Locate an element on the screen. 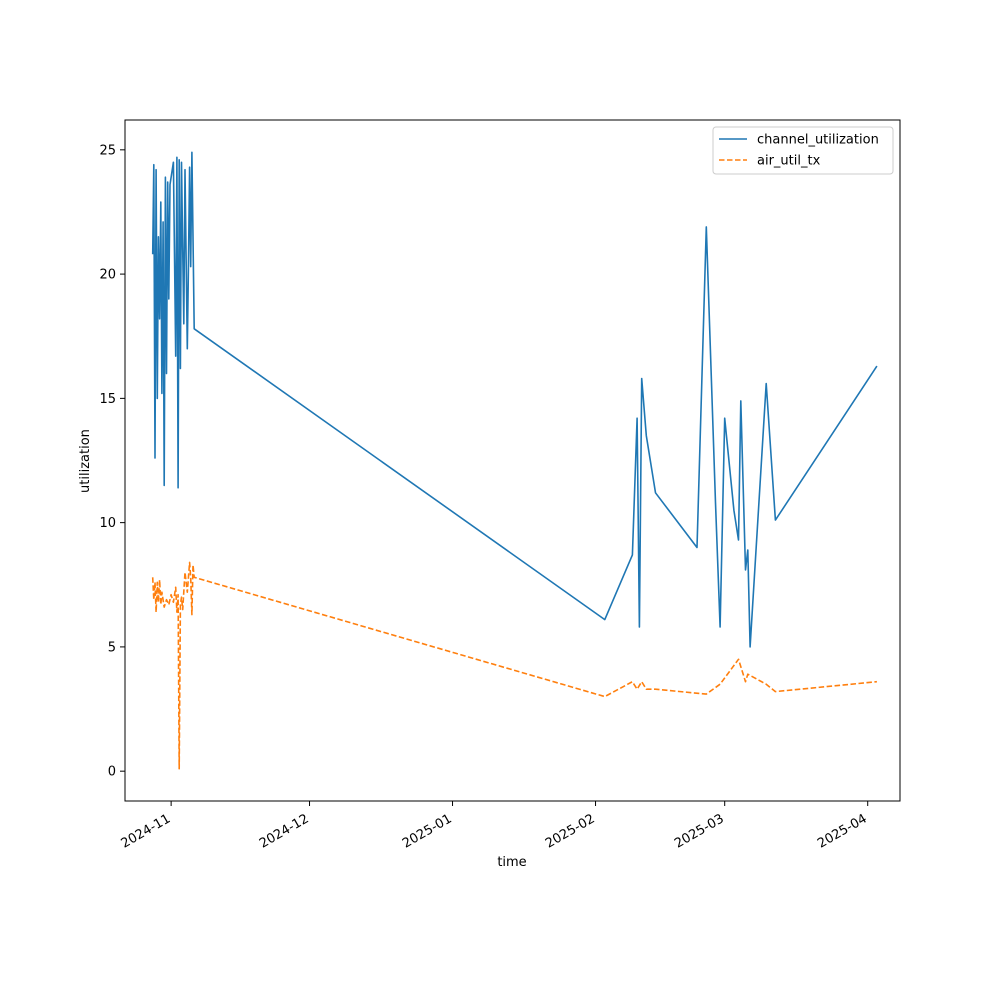 The image size is (1000, 1004). legend: channel_utilization air_util_tx is located at coordinates (803, 150).